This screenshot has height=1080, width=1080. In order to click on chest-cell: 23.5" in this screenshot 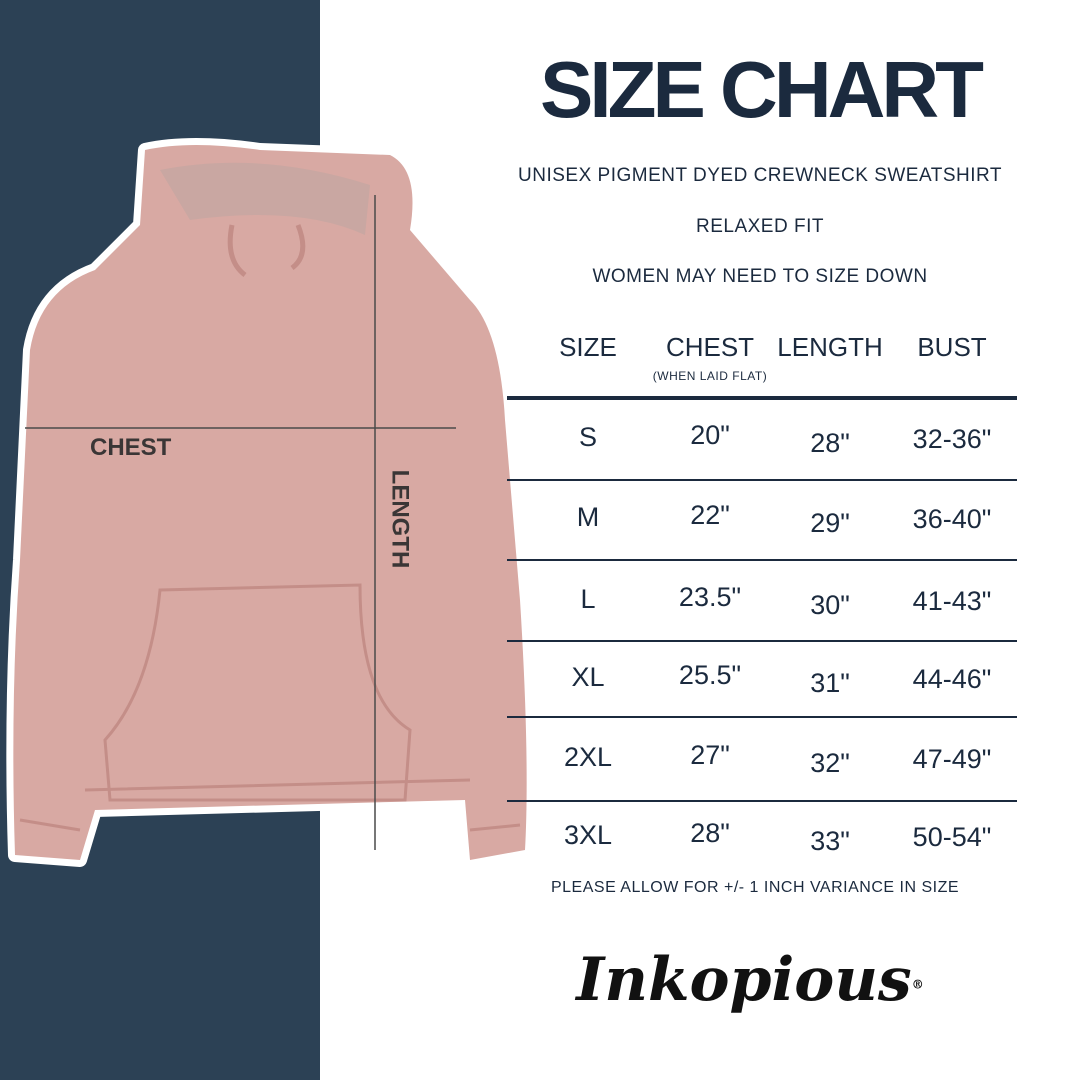, I will do `click(710, 597)`.